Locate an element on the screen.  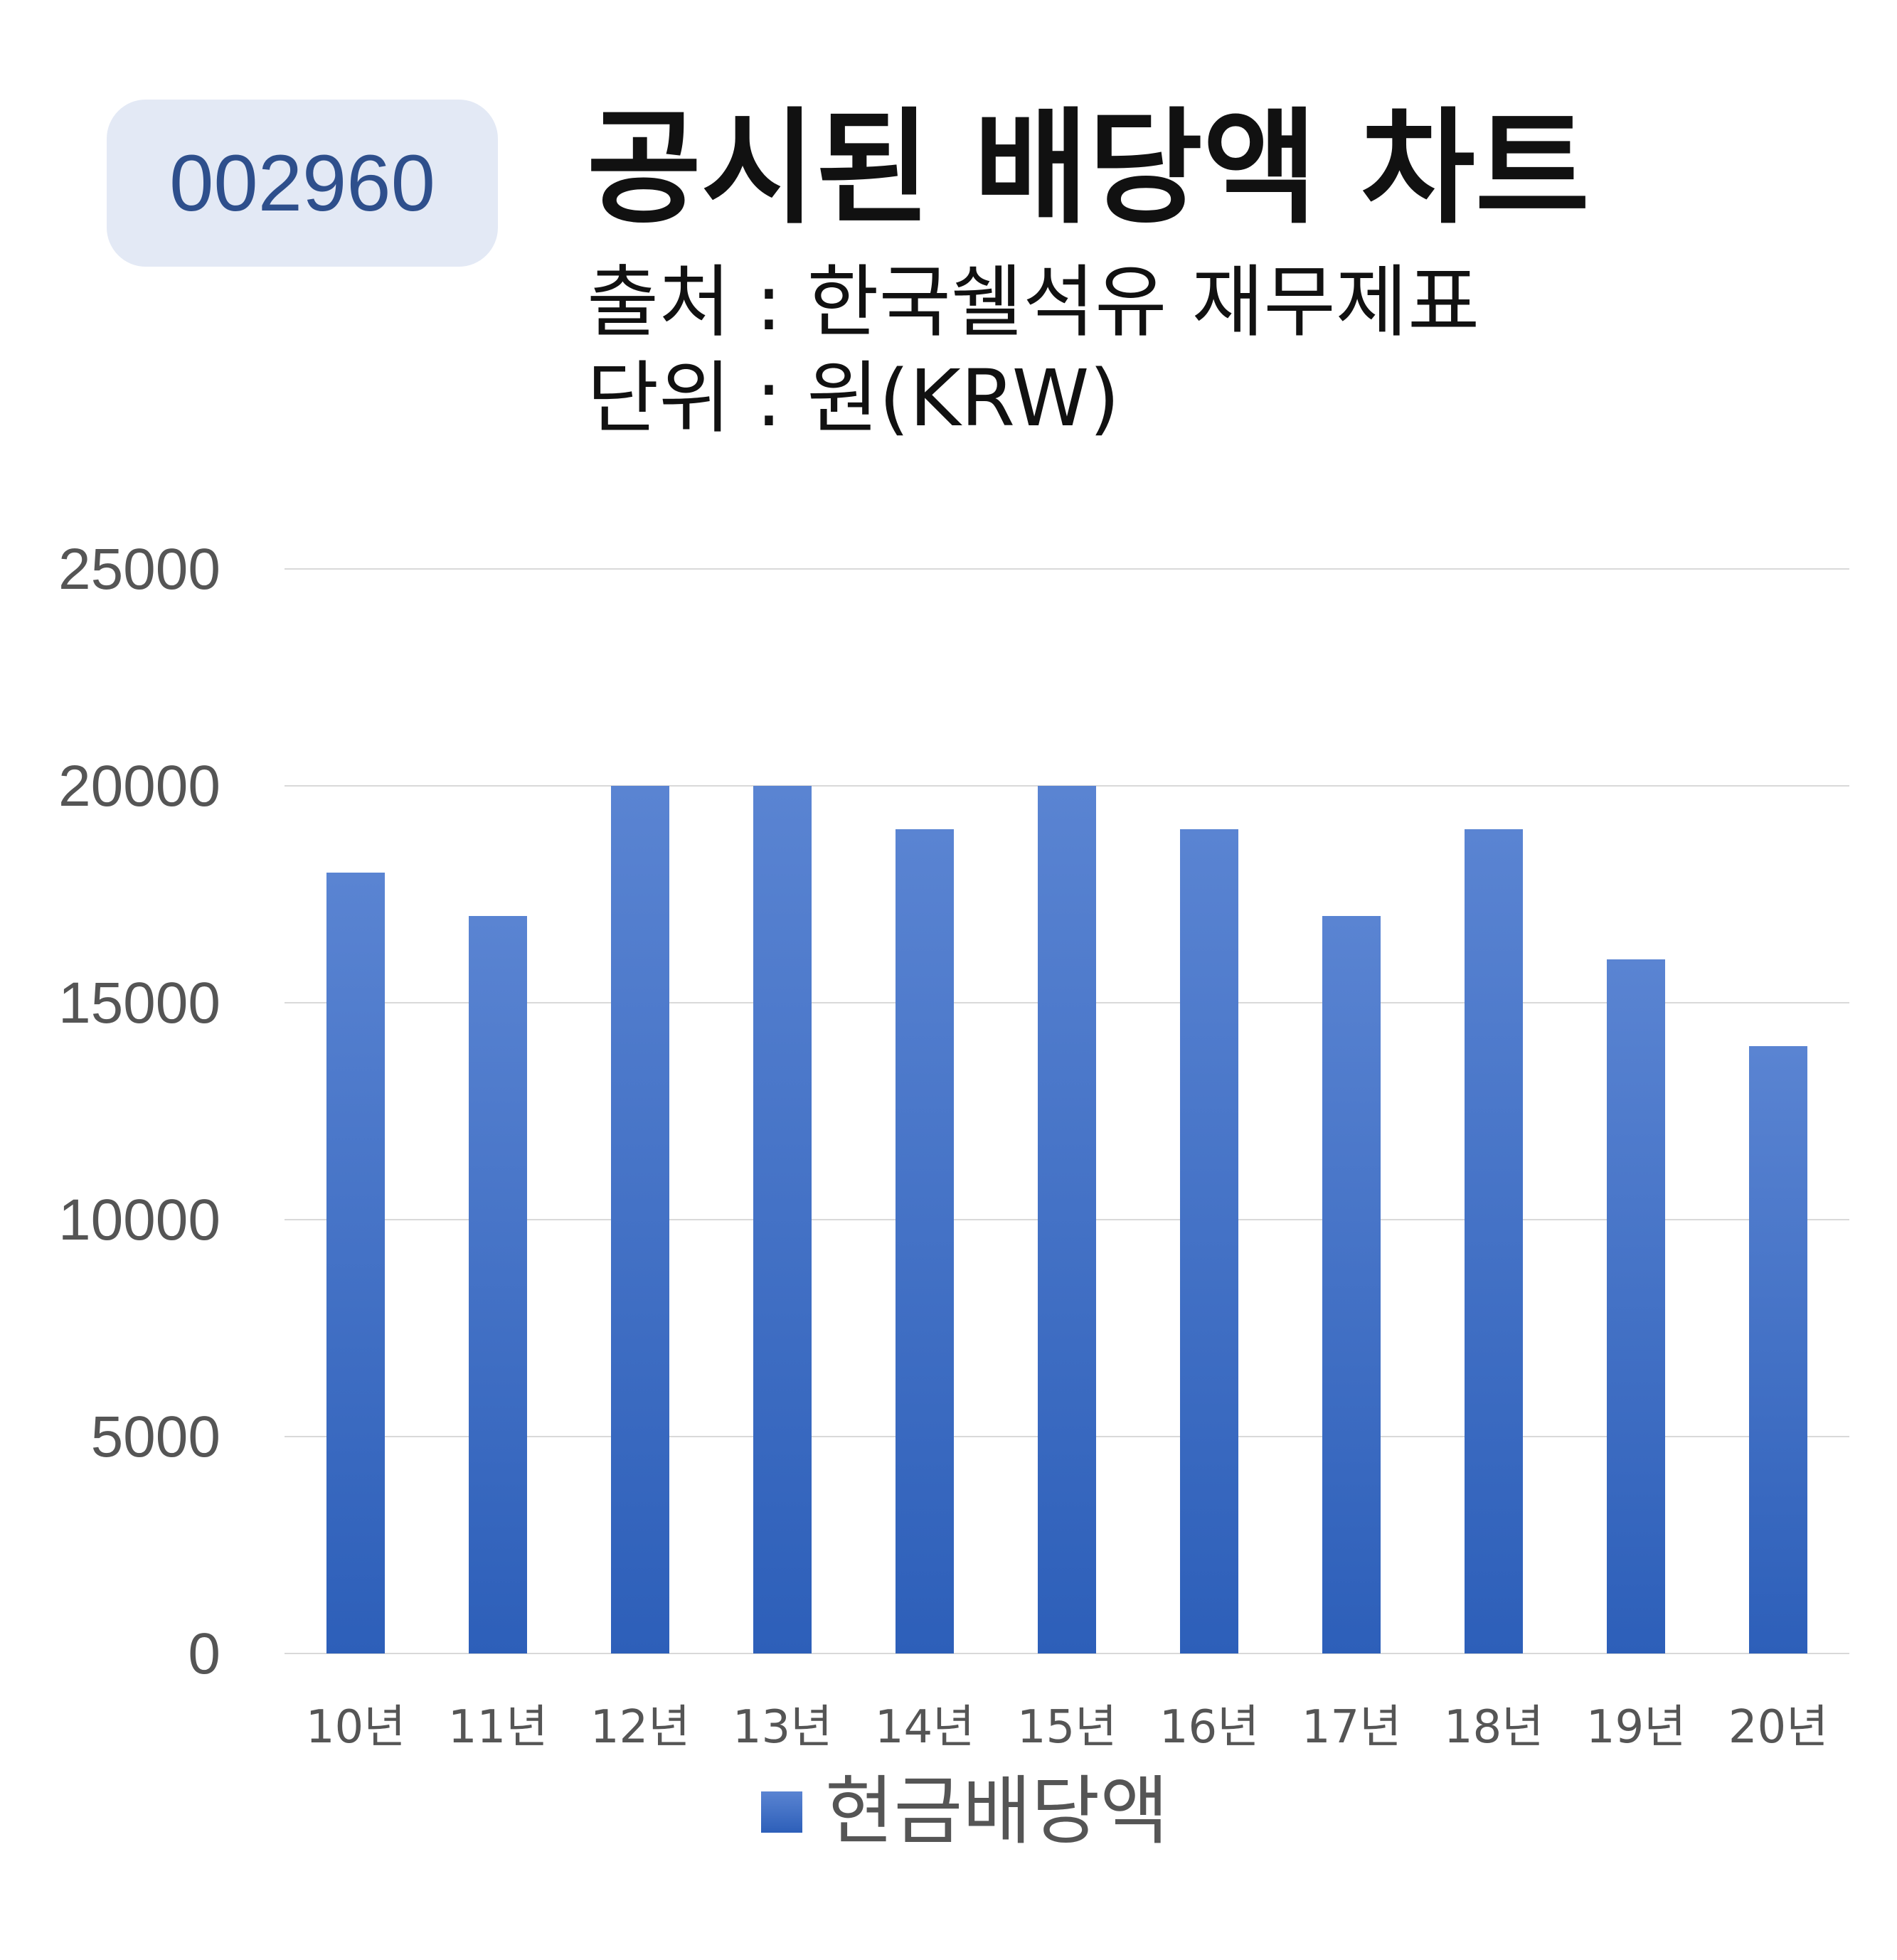
unit-text: 단위 : 원(KRW) is located at coordinates (853, 398).